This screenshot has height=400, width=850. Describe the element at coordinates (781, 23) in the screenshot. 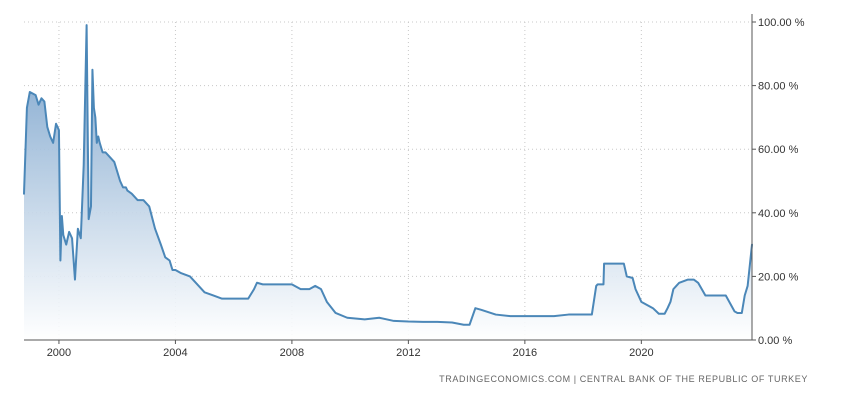

I see `y-tick-label: 100.00 %` at that location.